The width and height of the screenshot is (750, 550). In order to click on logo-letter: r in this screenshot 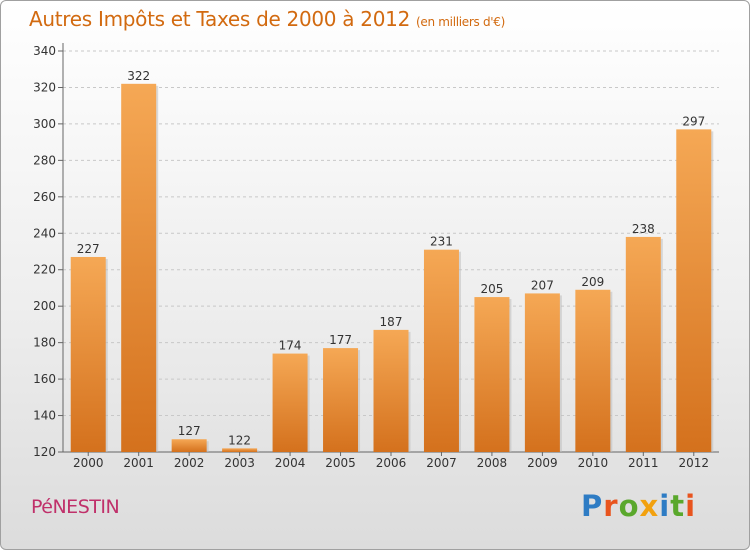, I will do `click(611, 506)`.